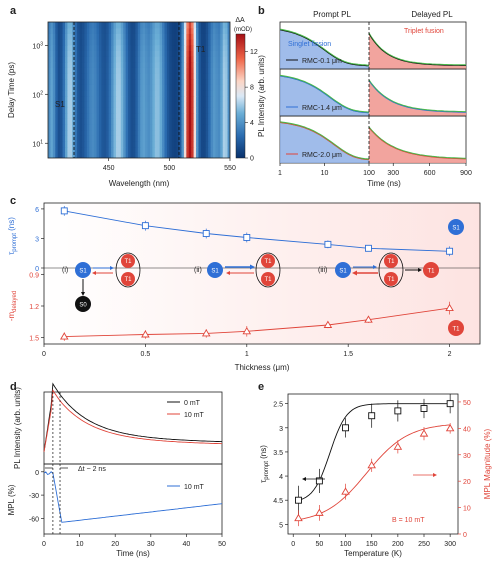 This screenshot has height=568, width=500. Describe the element at coordinates (65, 270) in the screenshot. I see `scheme-label-i: (i)` at that location.